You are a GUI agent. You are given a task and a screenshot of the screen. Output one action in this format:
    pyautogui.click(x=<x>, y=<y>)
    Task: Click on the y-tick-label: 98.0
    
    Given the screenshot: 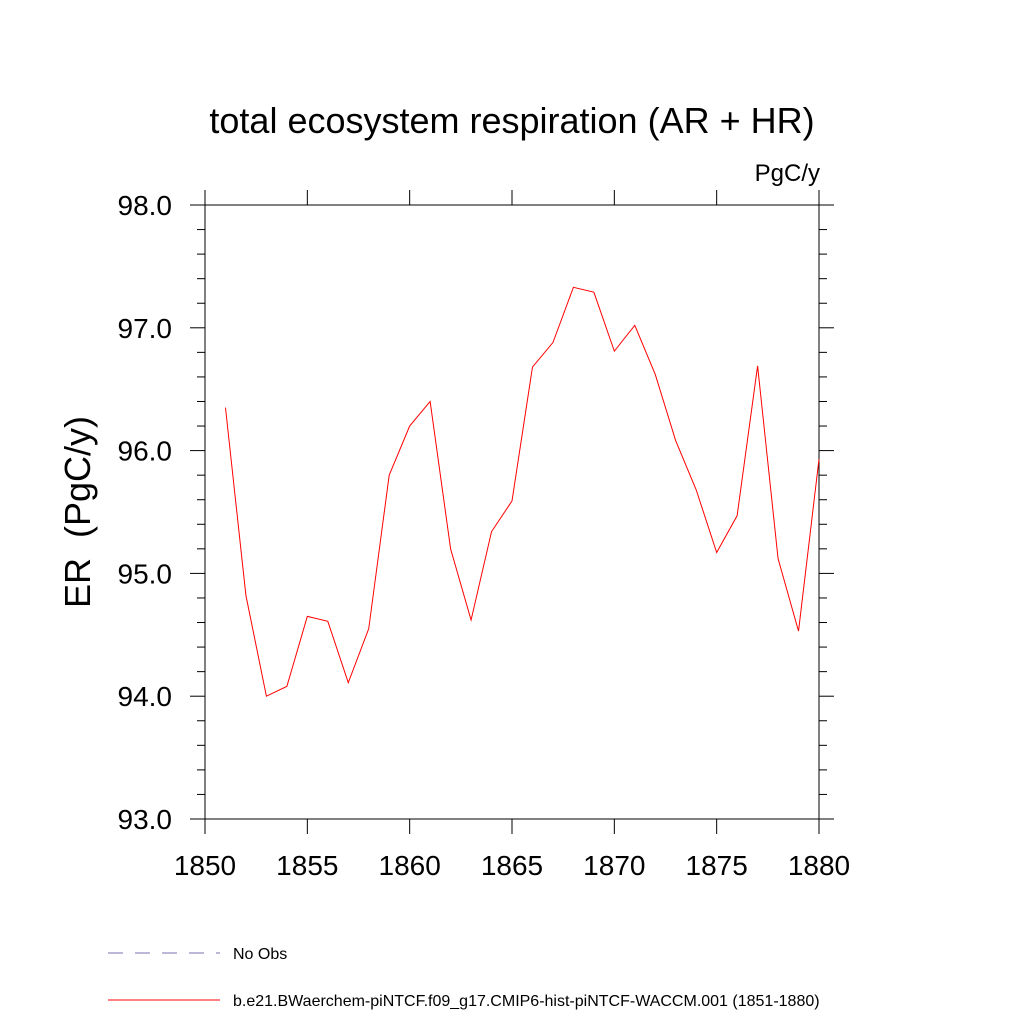 What is the action you would take?
    pyautogui.click(x=145, y=205)
    